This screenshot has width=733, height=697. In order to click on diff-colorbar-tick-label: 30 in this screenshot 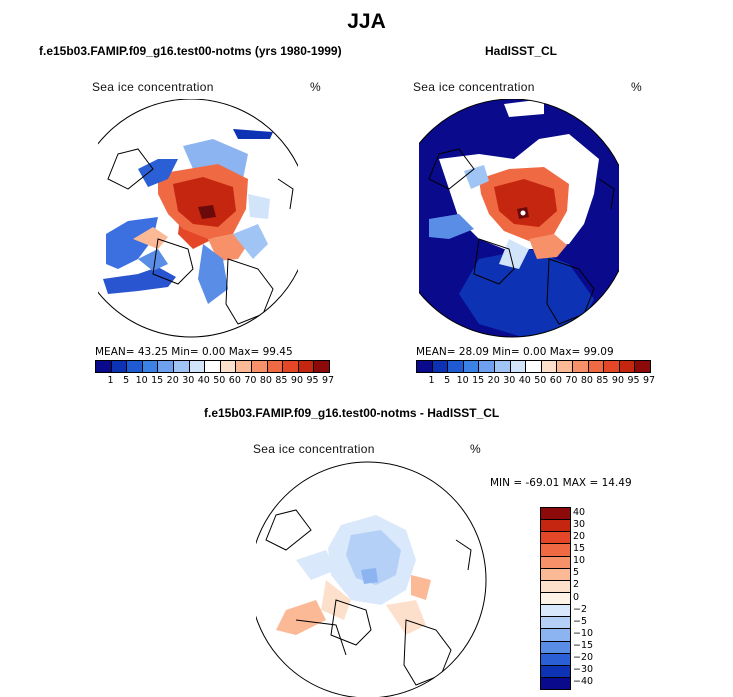, I will do `click(579, 525)`.